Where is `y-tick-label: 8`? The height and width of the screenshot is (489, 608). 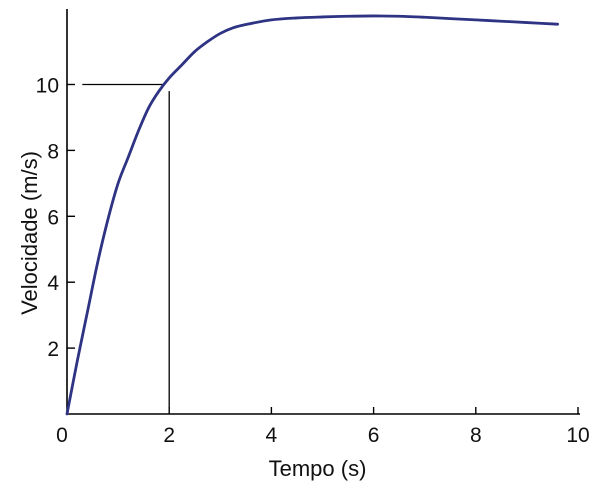 y-tick-label: 8 is located at coordinates (53, 151).